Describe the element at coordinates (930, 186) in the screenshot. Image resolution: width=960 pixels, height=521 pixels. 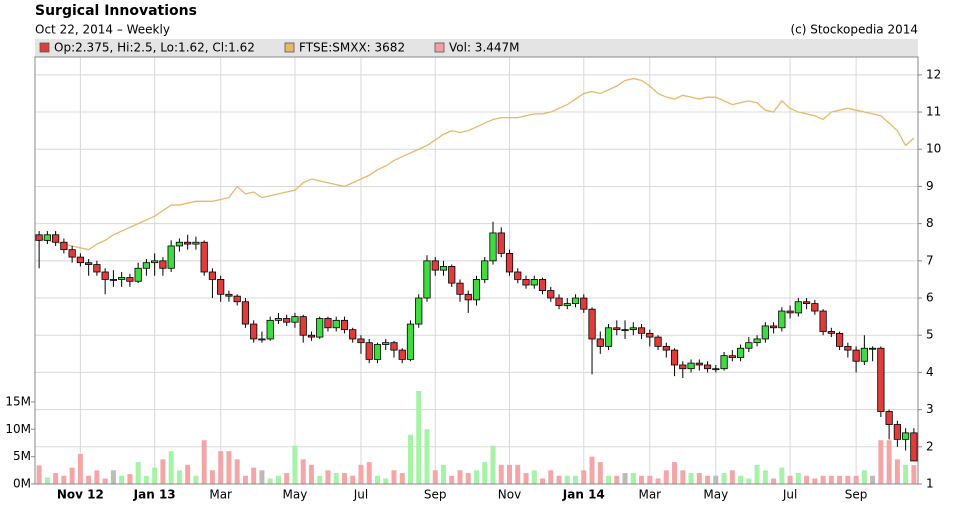
I see `y-tick-label: 9` at that location.